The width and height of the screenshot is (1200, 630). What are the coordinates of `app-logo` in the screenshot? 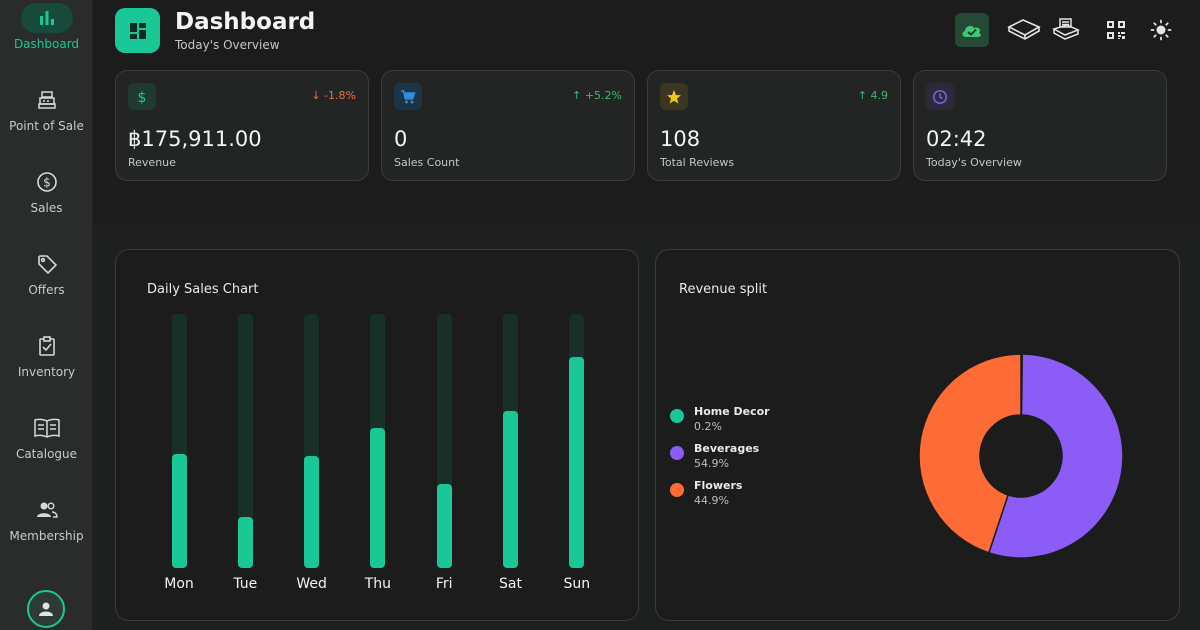 It's located at (137, 30).